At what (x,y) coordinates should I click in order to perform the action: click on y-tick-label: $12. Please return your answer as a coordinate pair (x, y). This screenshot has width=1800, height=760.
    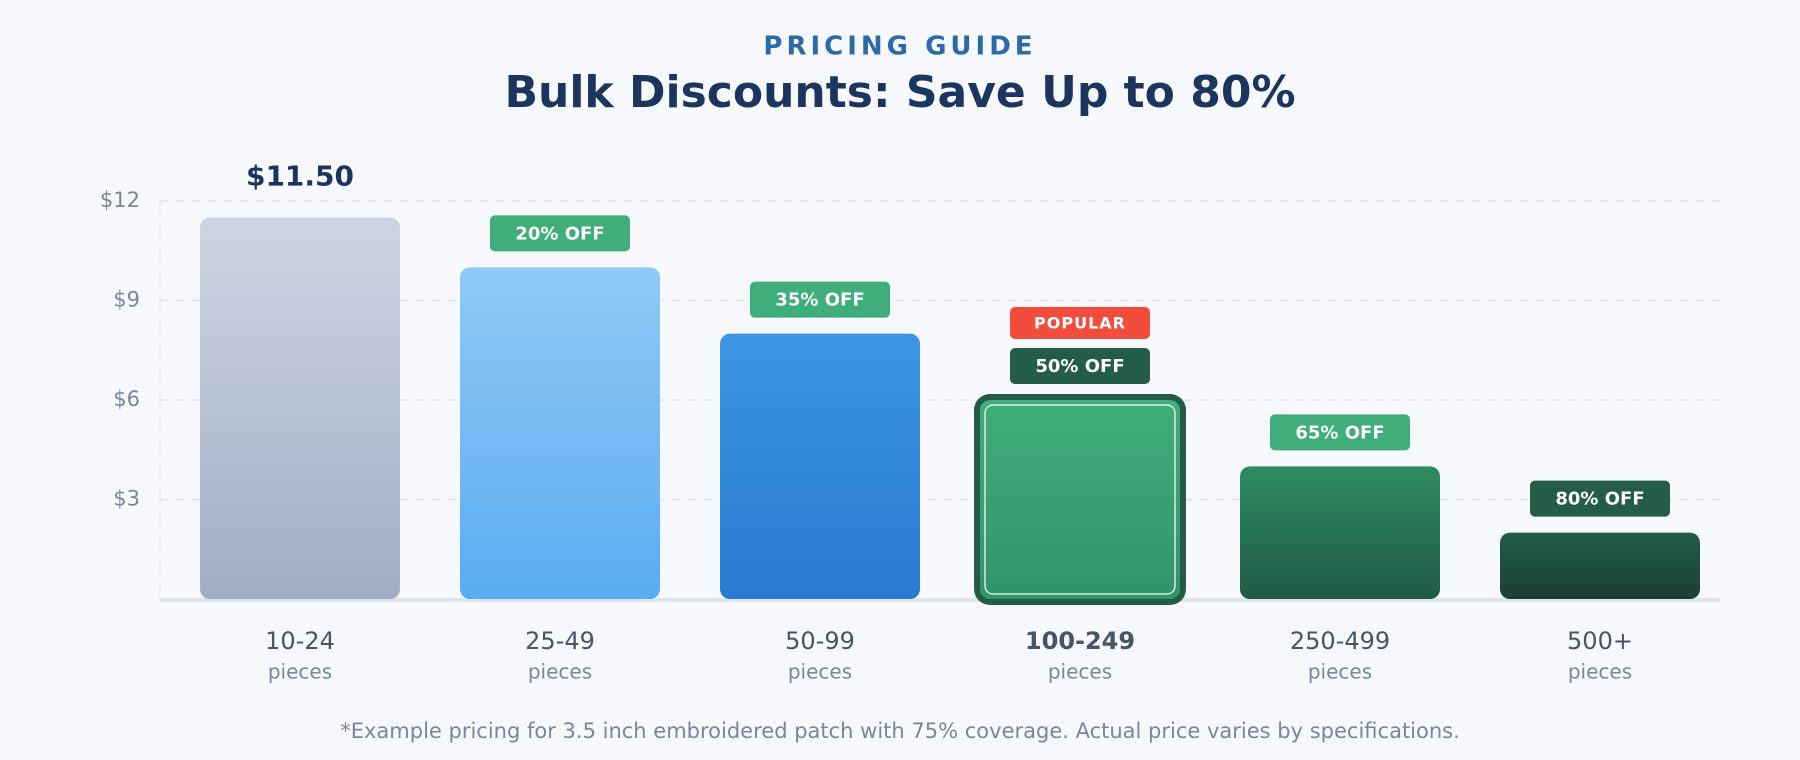
    Looking at the image, I should click on (120, 200).